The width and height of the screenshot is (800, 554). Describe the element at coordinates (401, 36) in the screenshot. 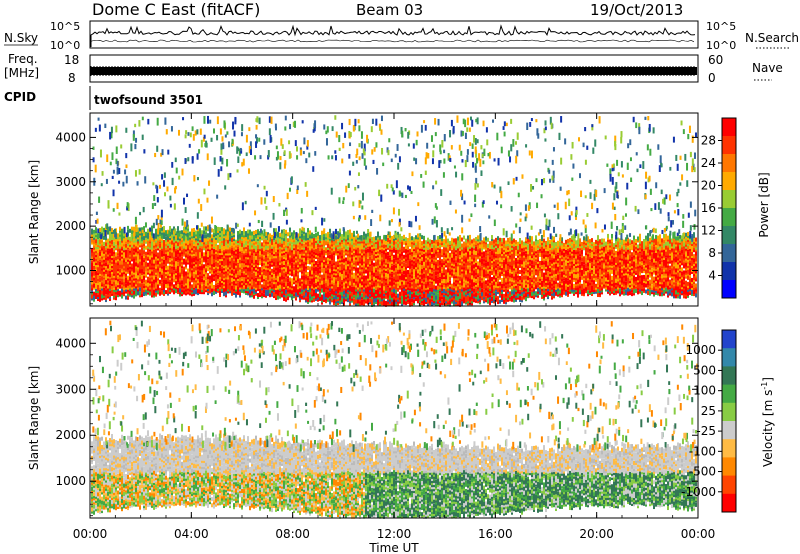

I see `noise-strip: N.Sky 10^5 10^0 10^5 10^0 N.Search` at that location.